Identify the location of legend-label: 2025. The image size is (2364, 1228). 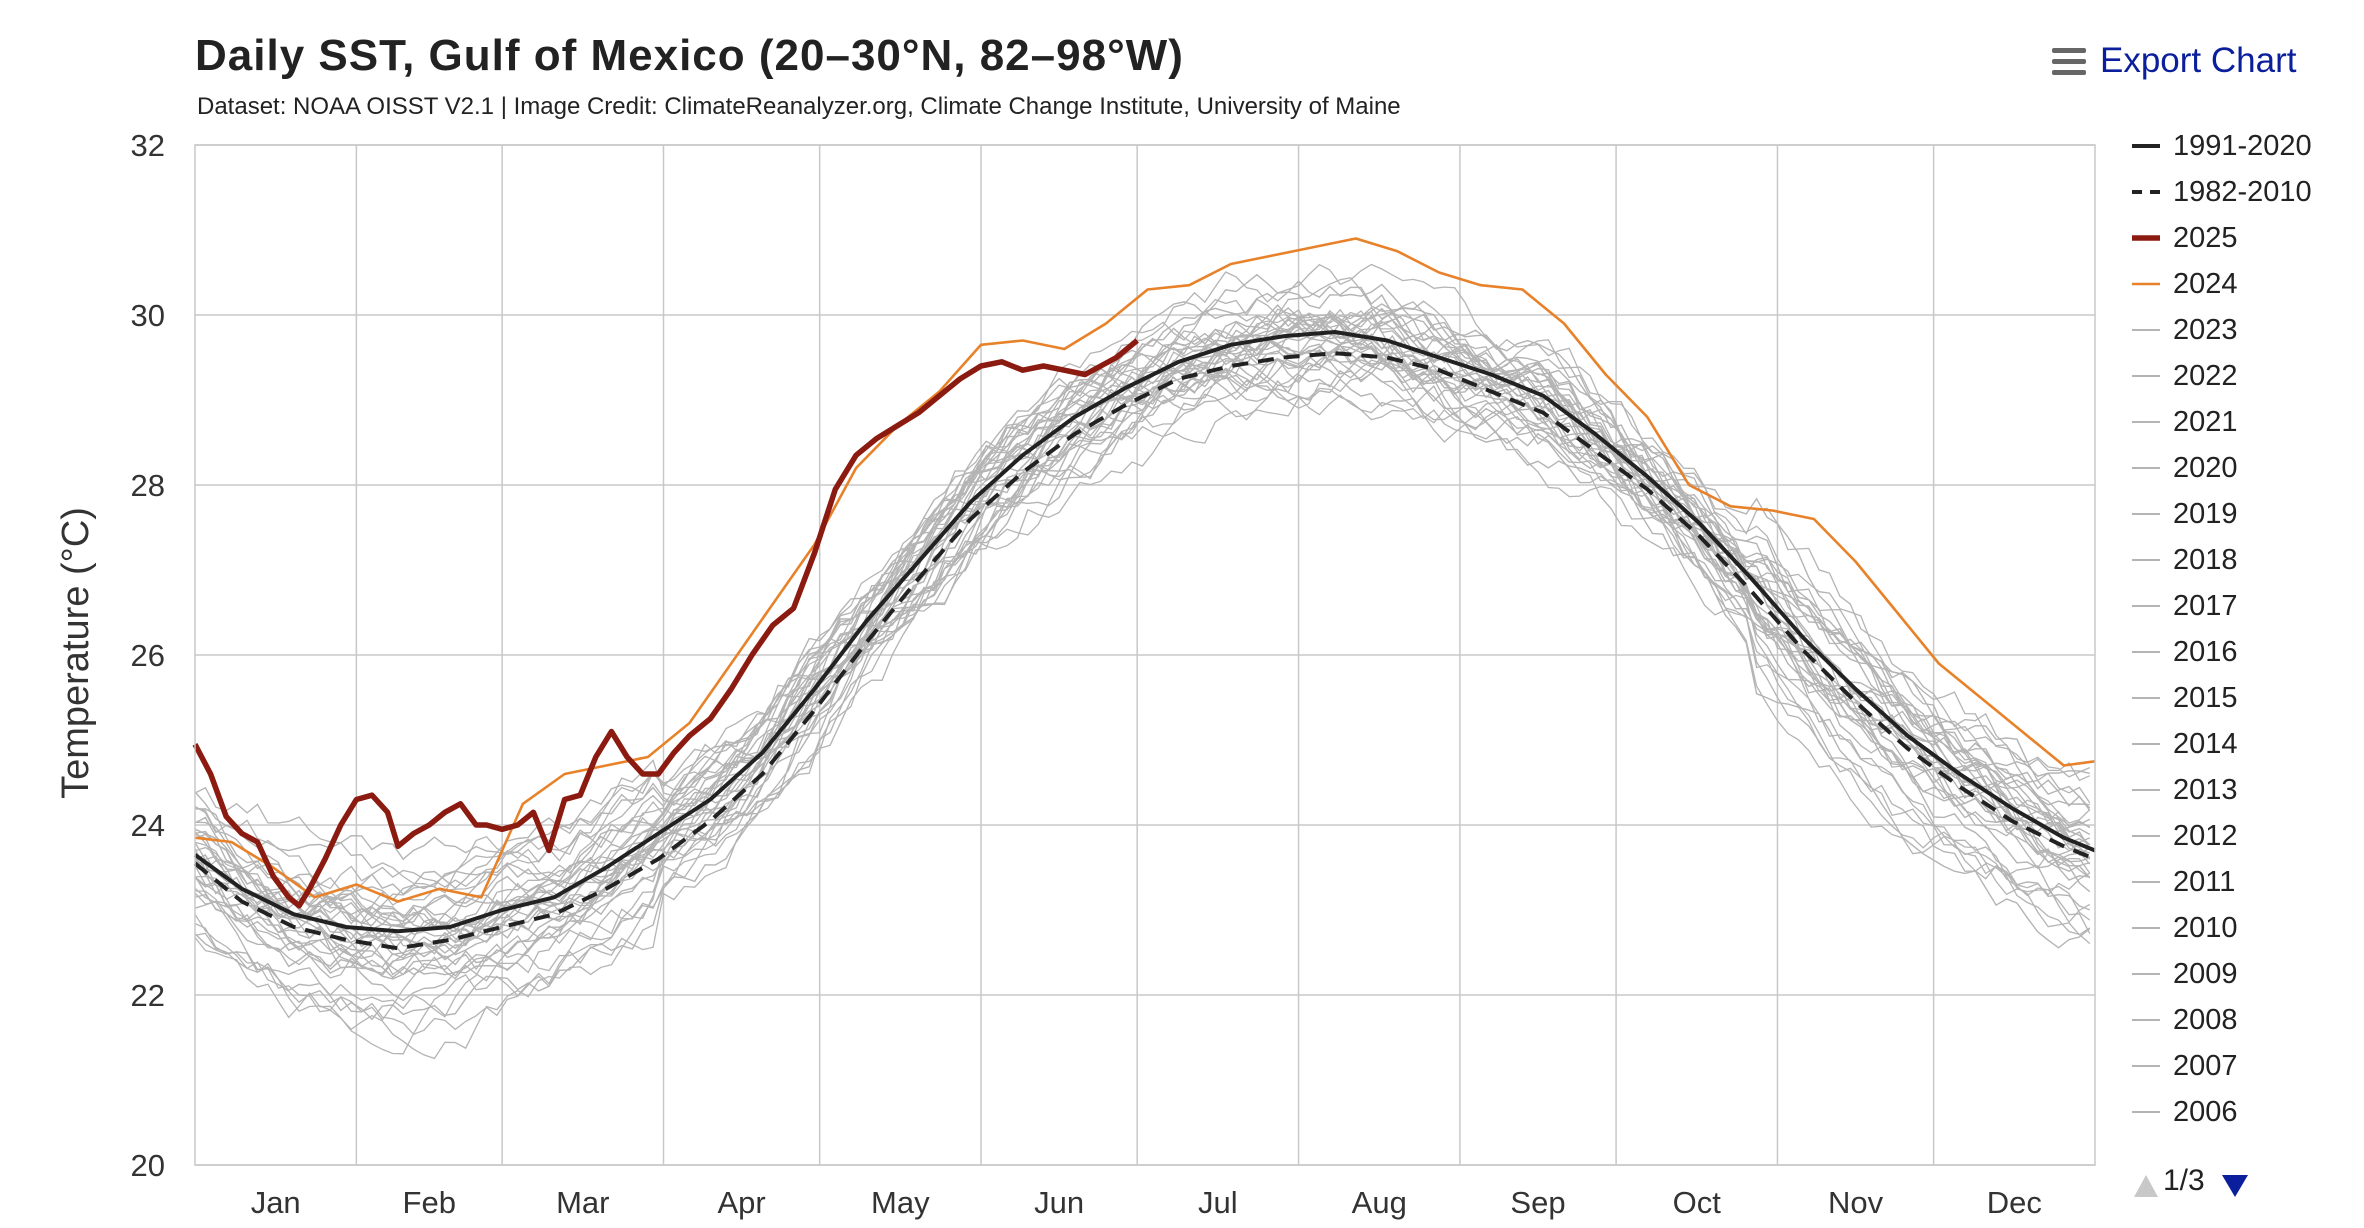
(2205, 238).